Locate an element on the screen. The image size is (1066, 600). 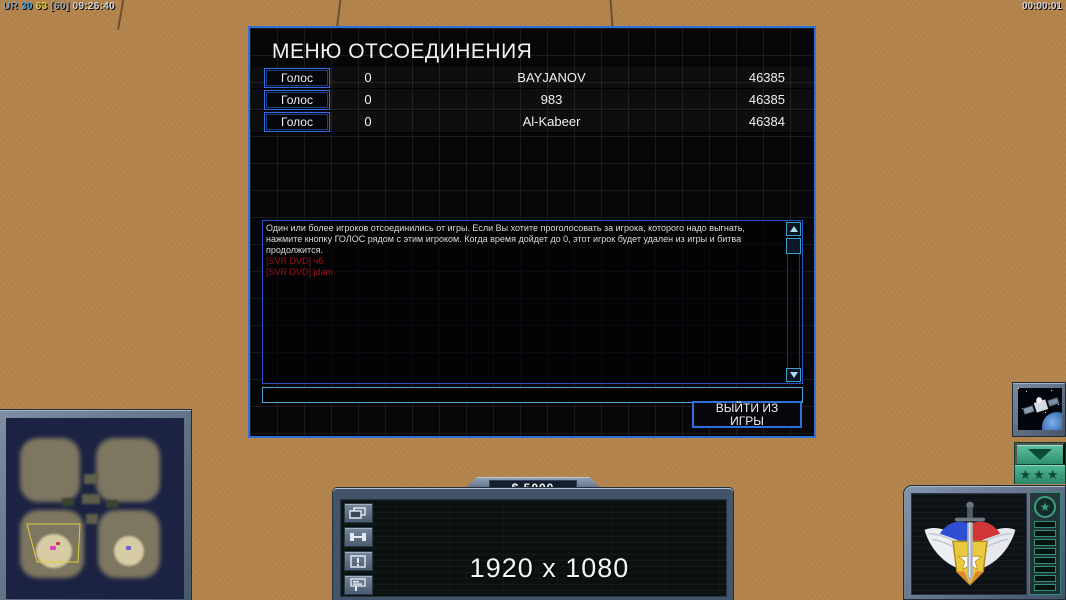
faction-emblem-box is located at coordinates (969, 544).